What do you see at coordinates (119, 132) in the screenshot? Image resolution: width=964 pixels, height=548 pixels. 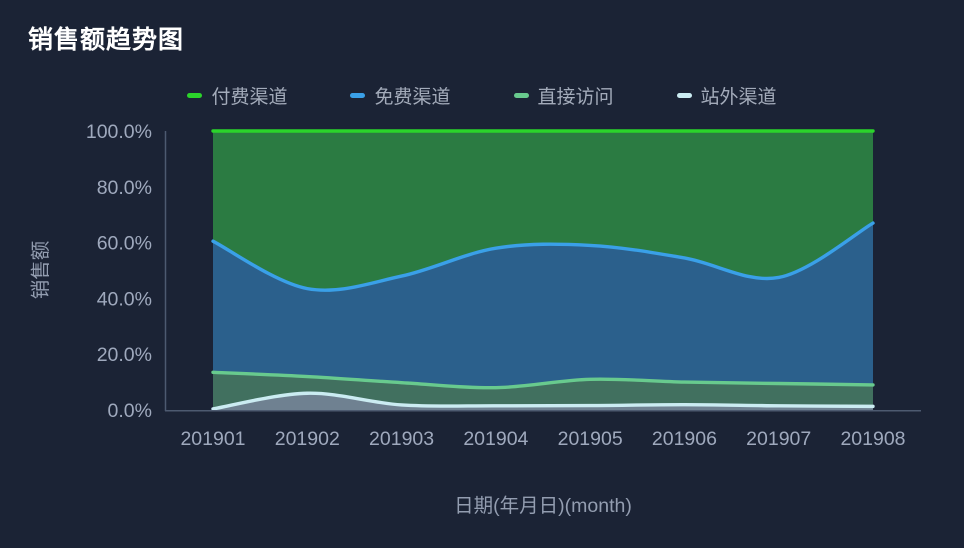 I see `y-tick-label: 100.0%` at bounding box center [119, 132].